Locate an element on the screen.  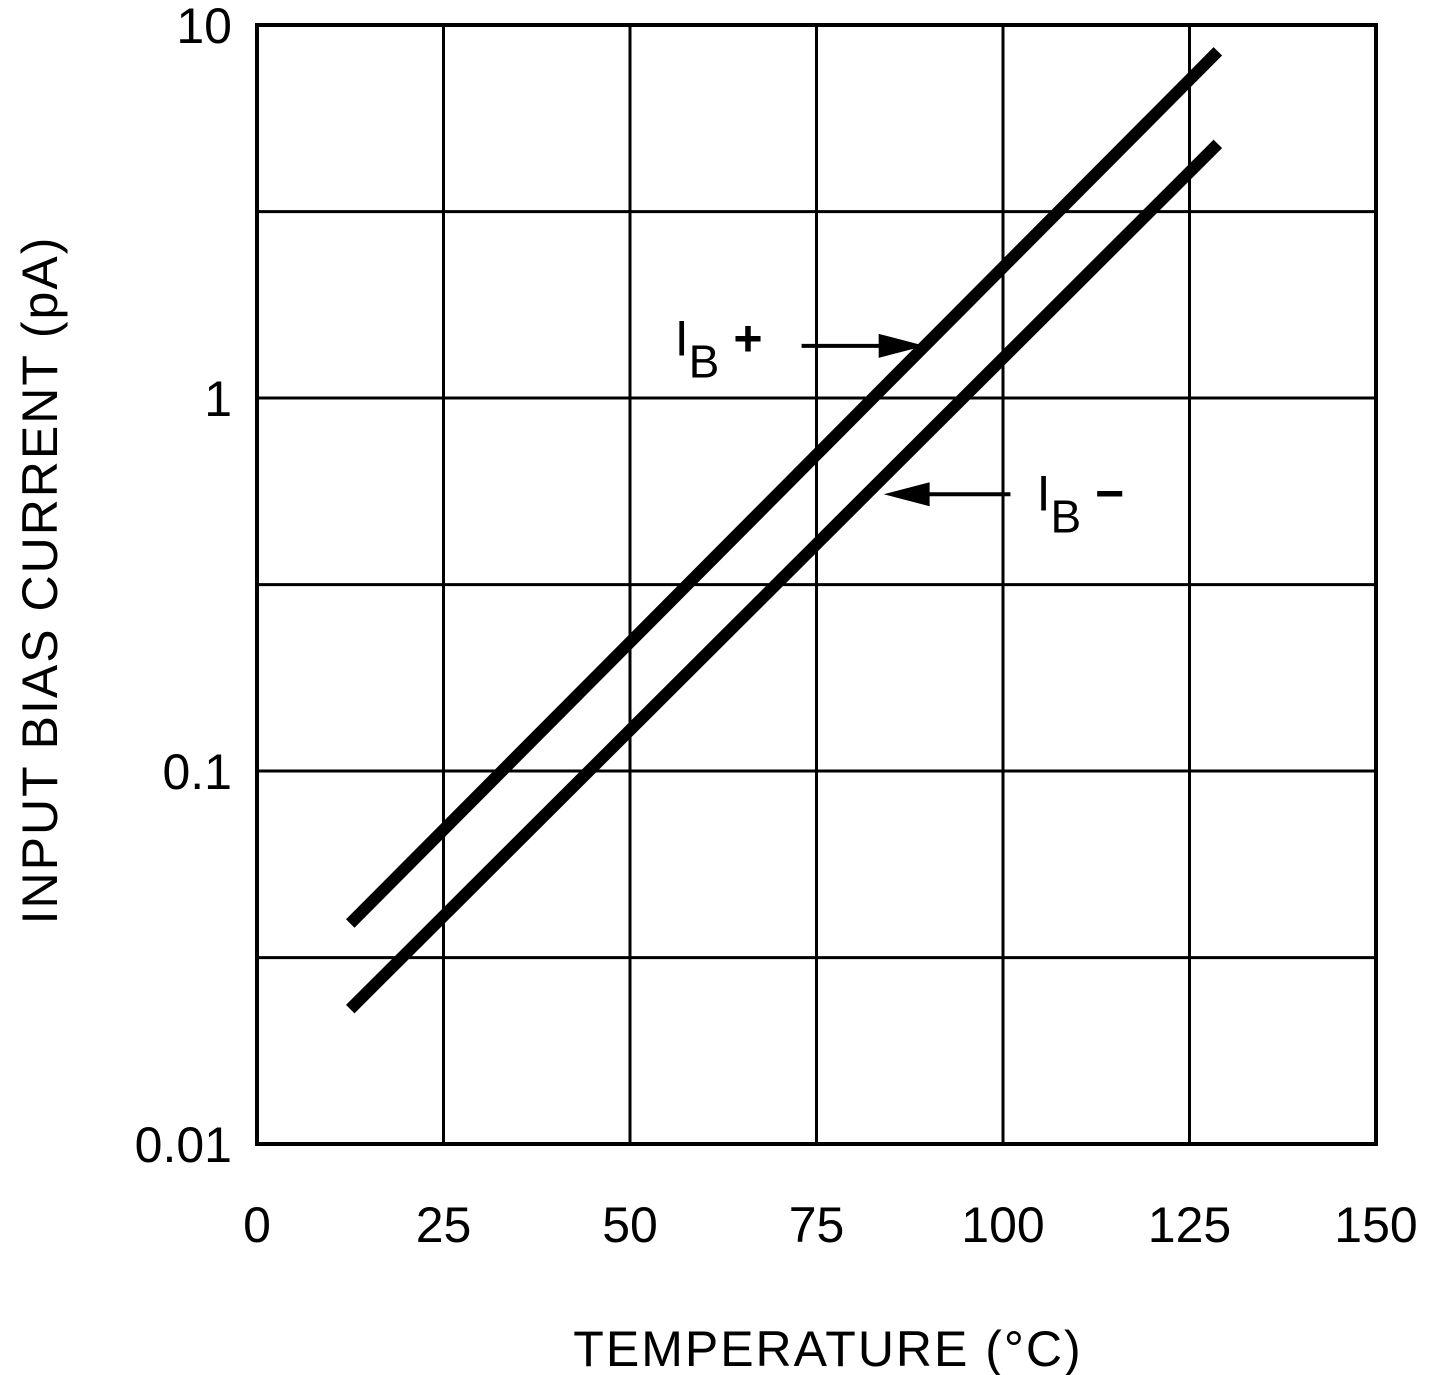
x-tick-label: 100 is located at coordinates (1002, 1225).